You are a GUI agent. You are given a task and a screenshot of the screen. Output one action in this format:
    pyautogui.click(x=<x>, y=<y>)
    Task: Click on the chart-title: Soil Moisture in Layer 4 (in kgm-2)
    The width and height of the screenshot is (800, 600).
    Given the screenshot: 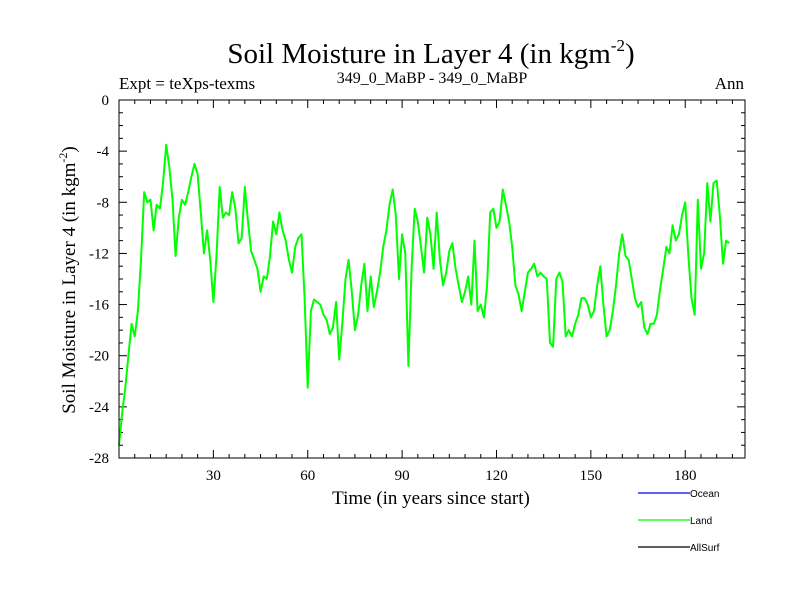 What is the action you would take?
    pyautogui.click(x=430, y=53)
    